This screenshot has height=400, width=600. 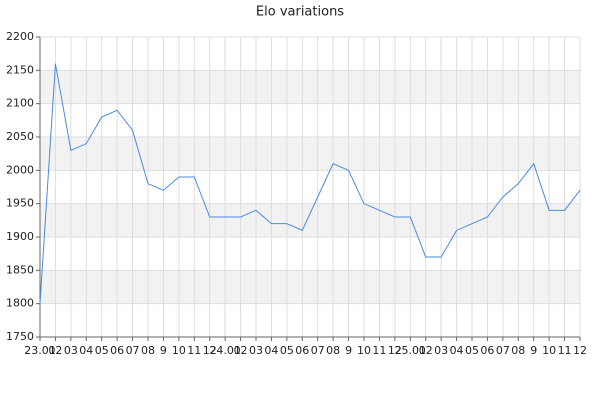 What do you see at coordinates (20, 269) in the screenshot?
I see `y-tick-label: 1850` at bounding box center [20, 269].